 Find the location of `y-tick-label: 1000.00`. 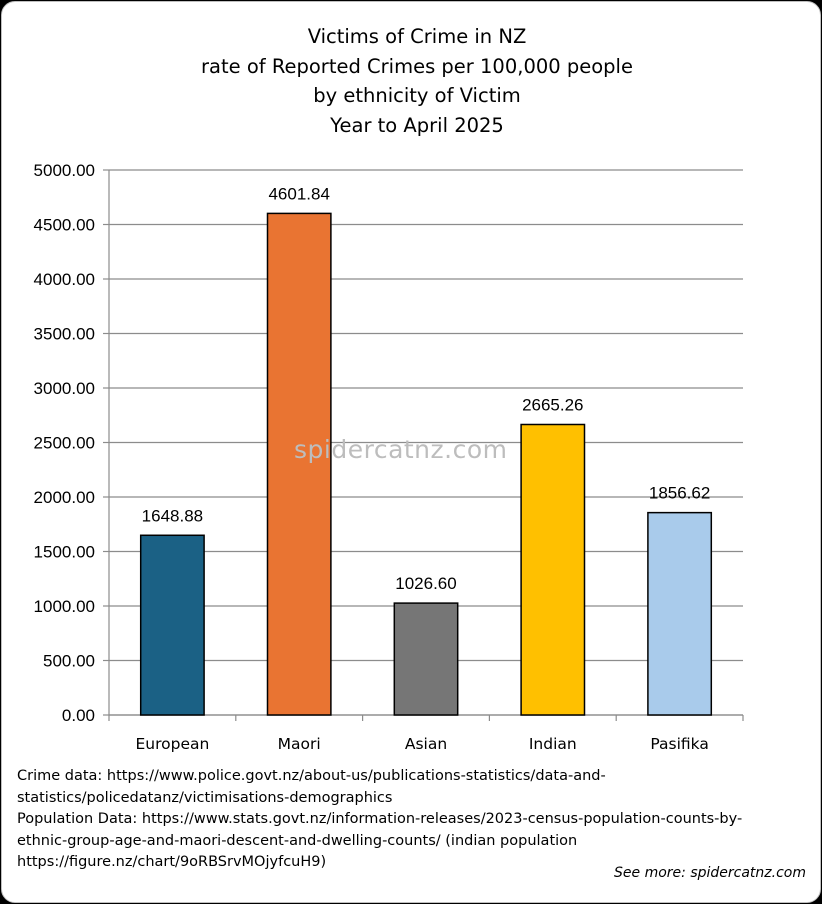

y-tick-label: 1000.00 is located at coordinates (64, 606).